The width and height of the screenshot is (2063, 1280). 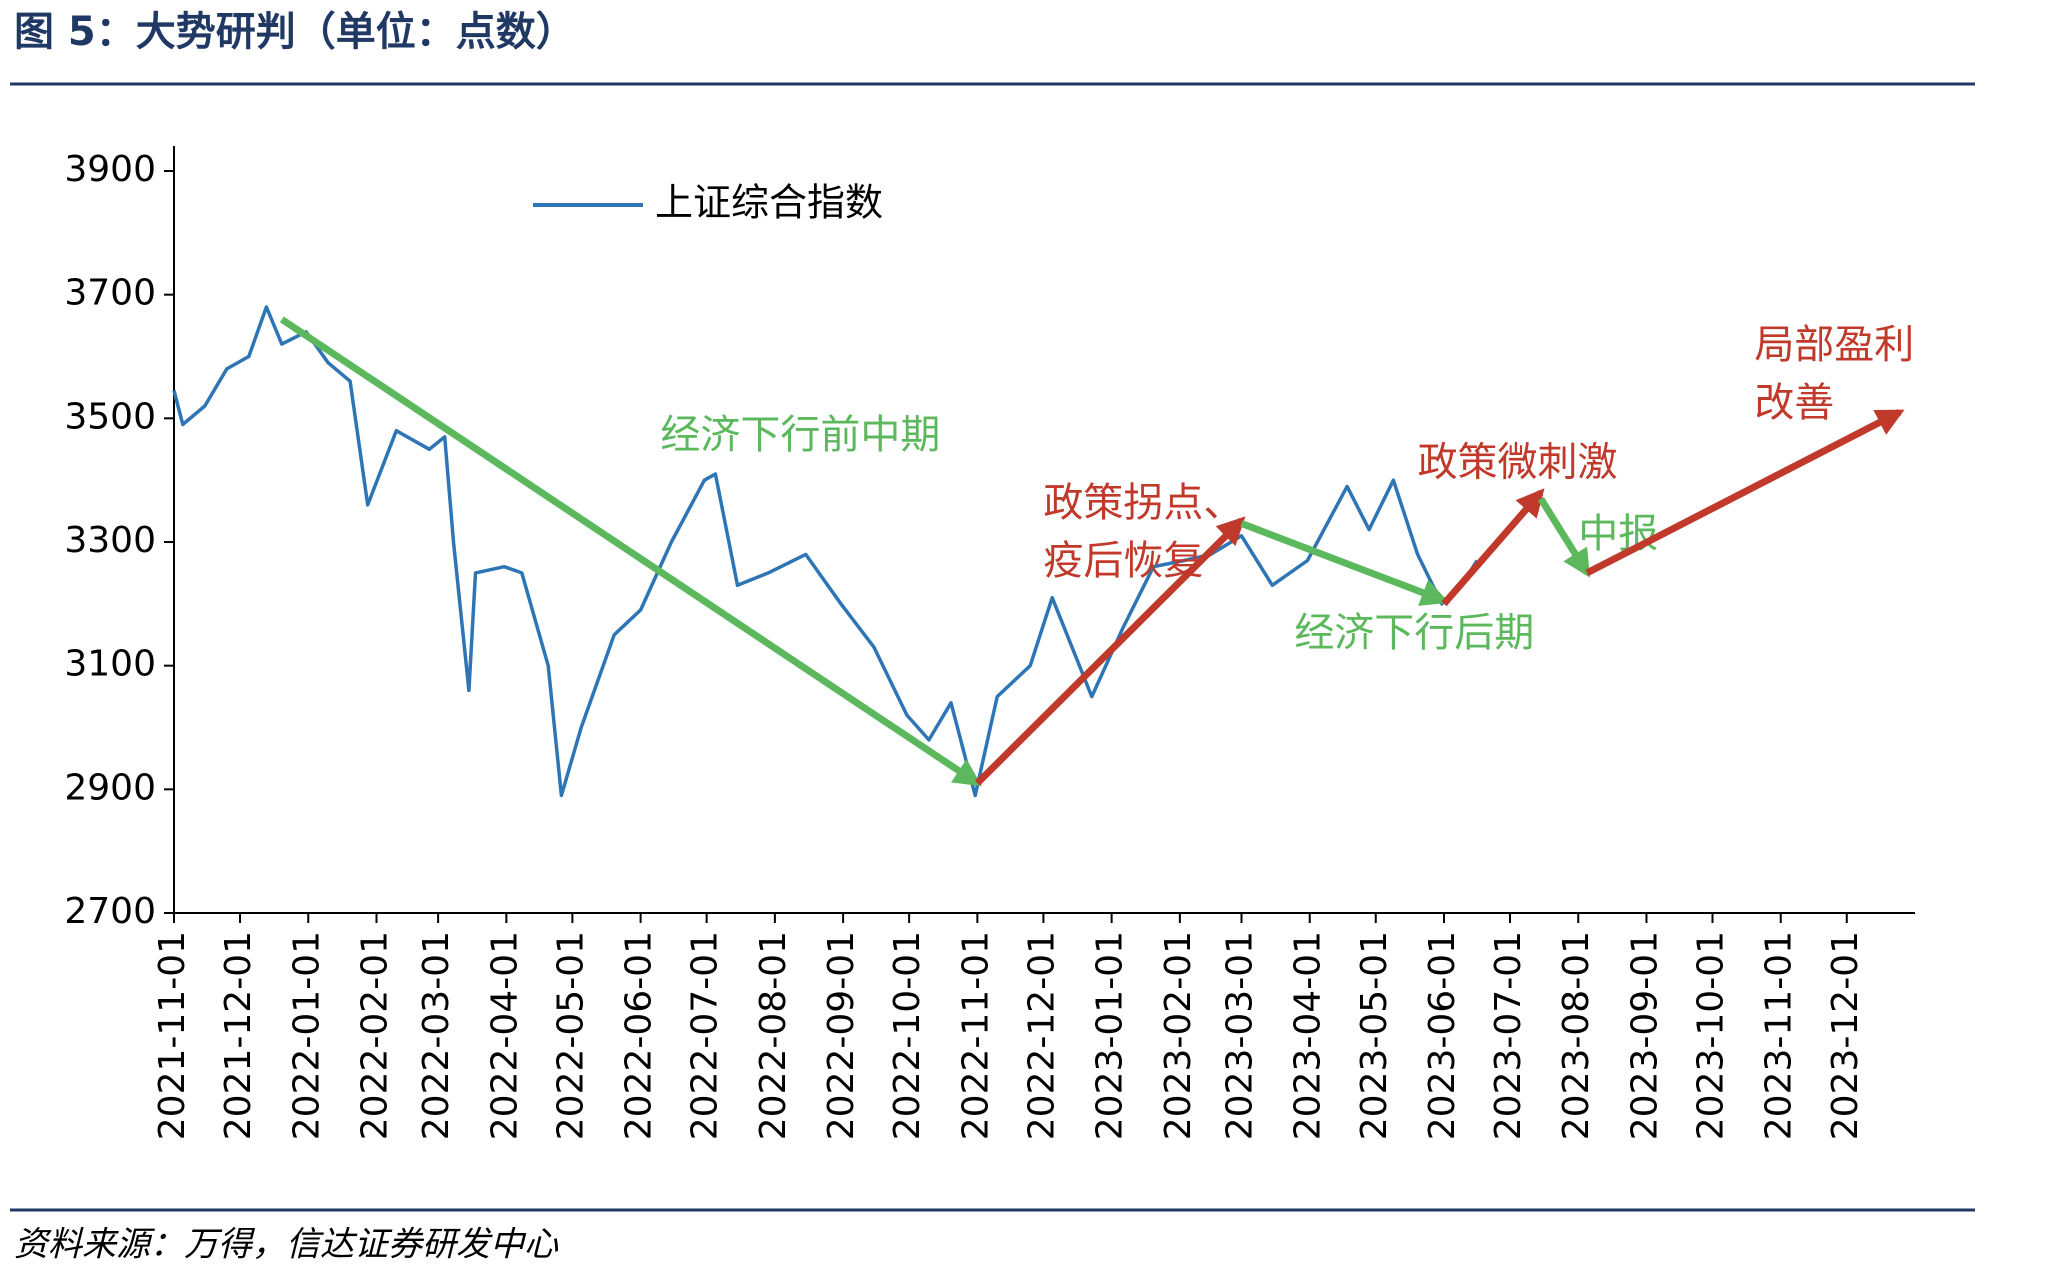 What do you see at coordinates (295, 32) in the screenshot?
I see `chart-title: 图 5：大势研判（单位：点数）` at bounding box center [295, 32].